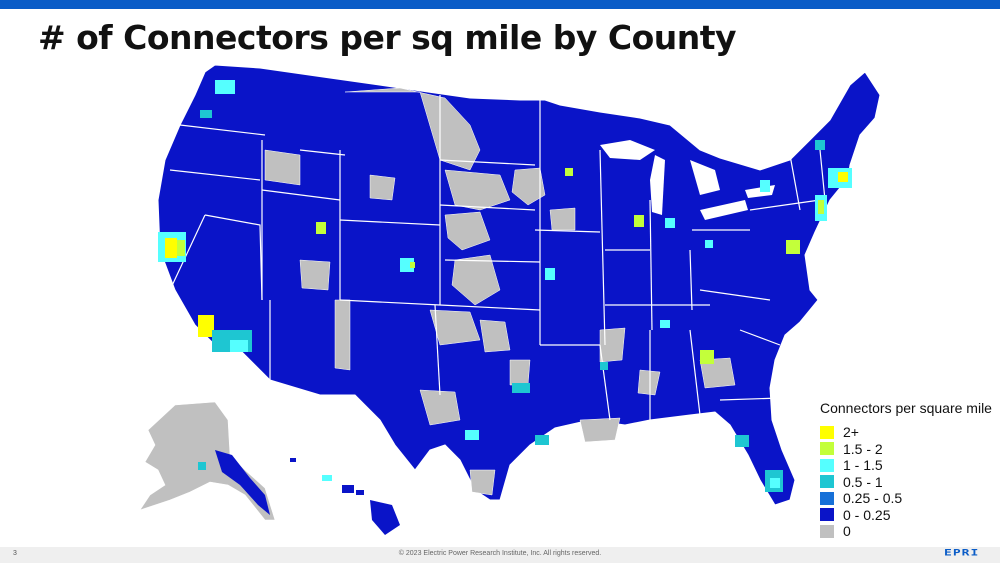  I want to click on great-lakes, so click(687, 180).